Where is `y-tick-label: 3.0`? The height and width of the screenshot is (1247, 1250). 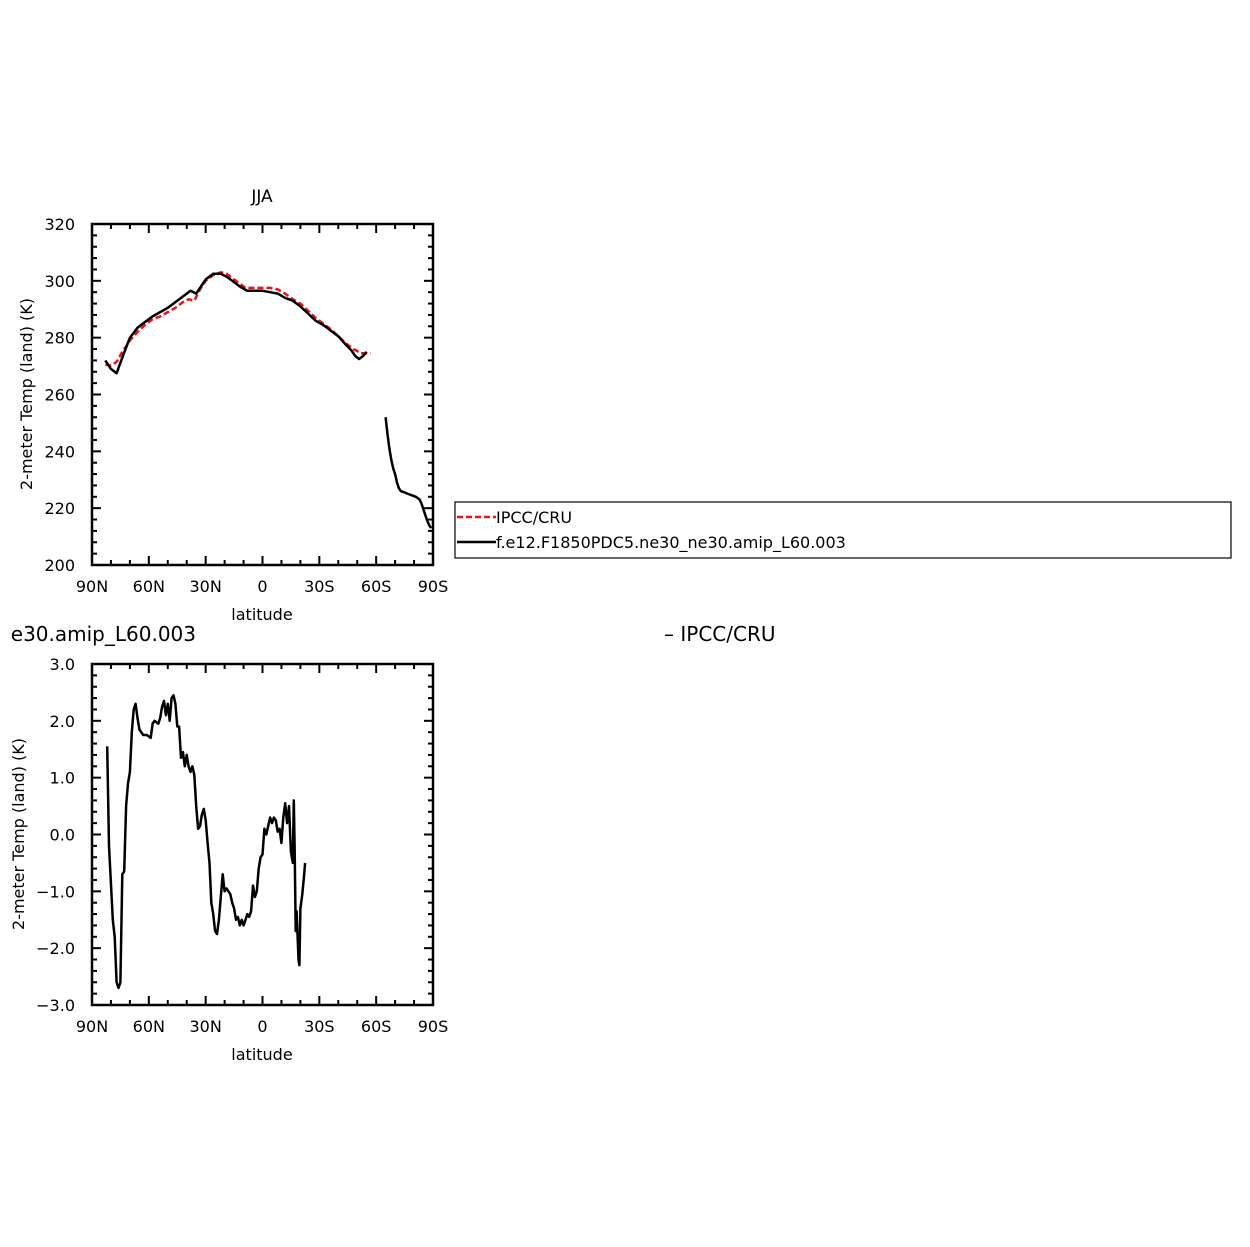 y-tick-label: 3.0 is located at coordinates (62, 664).